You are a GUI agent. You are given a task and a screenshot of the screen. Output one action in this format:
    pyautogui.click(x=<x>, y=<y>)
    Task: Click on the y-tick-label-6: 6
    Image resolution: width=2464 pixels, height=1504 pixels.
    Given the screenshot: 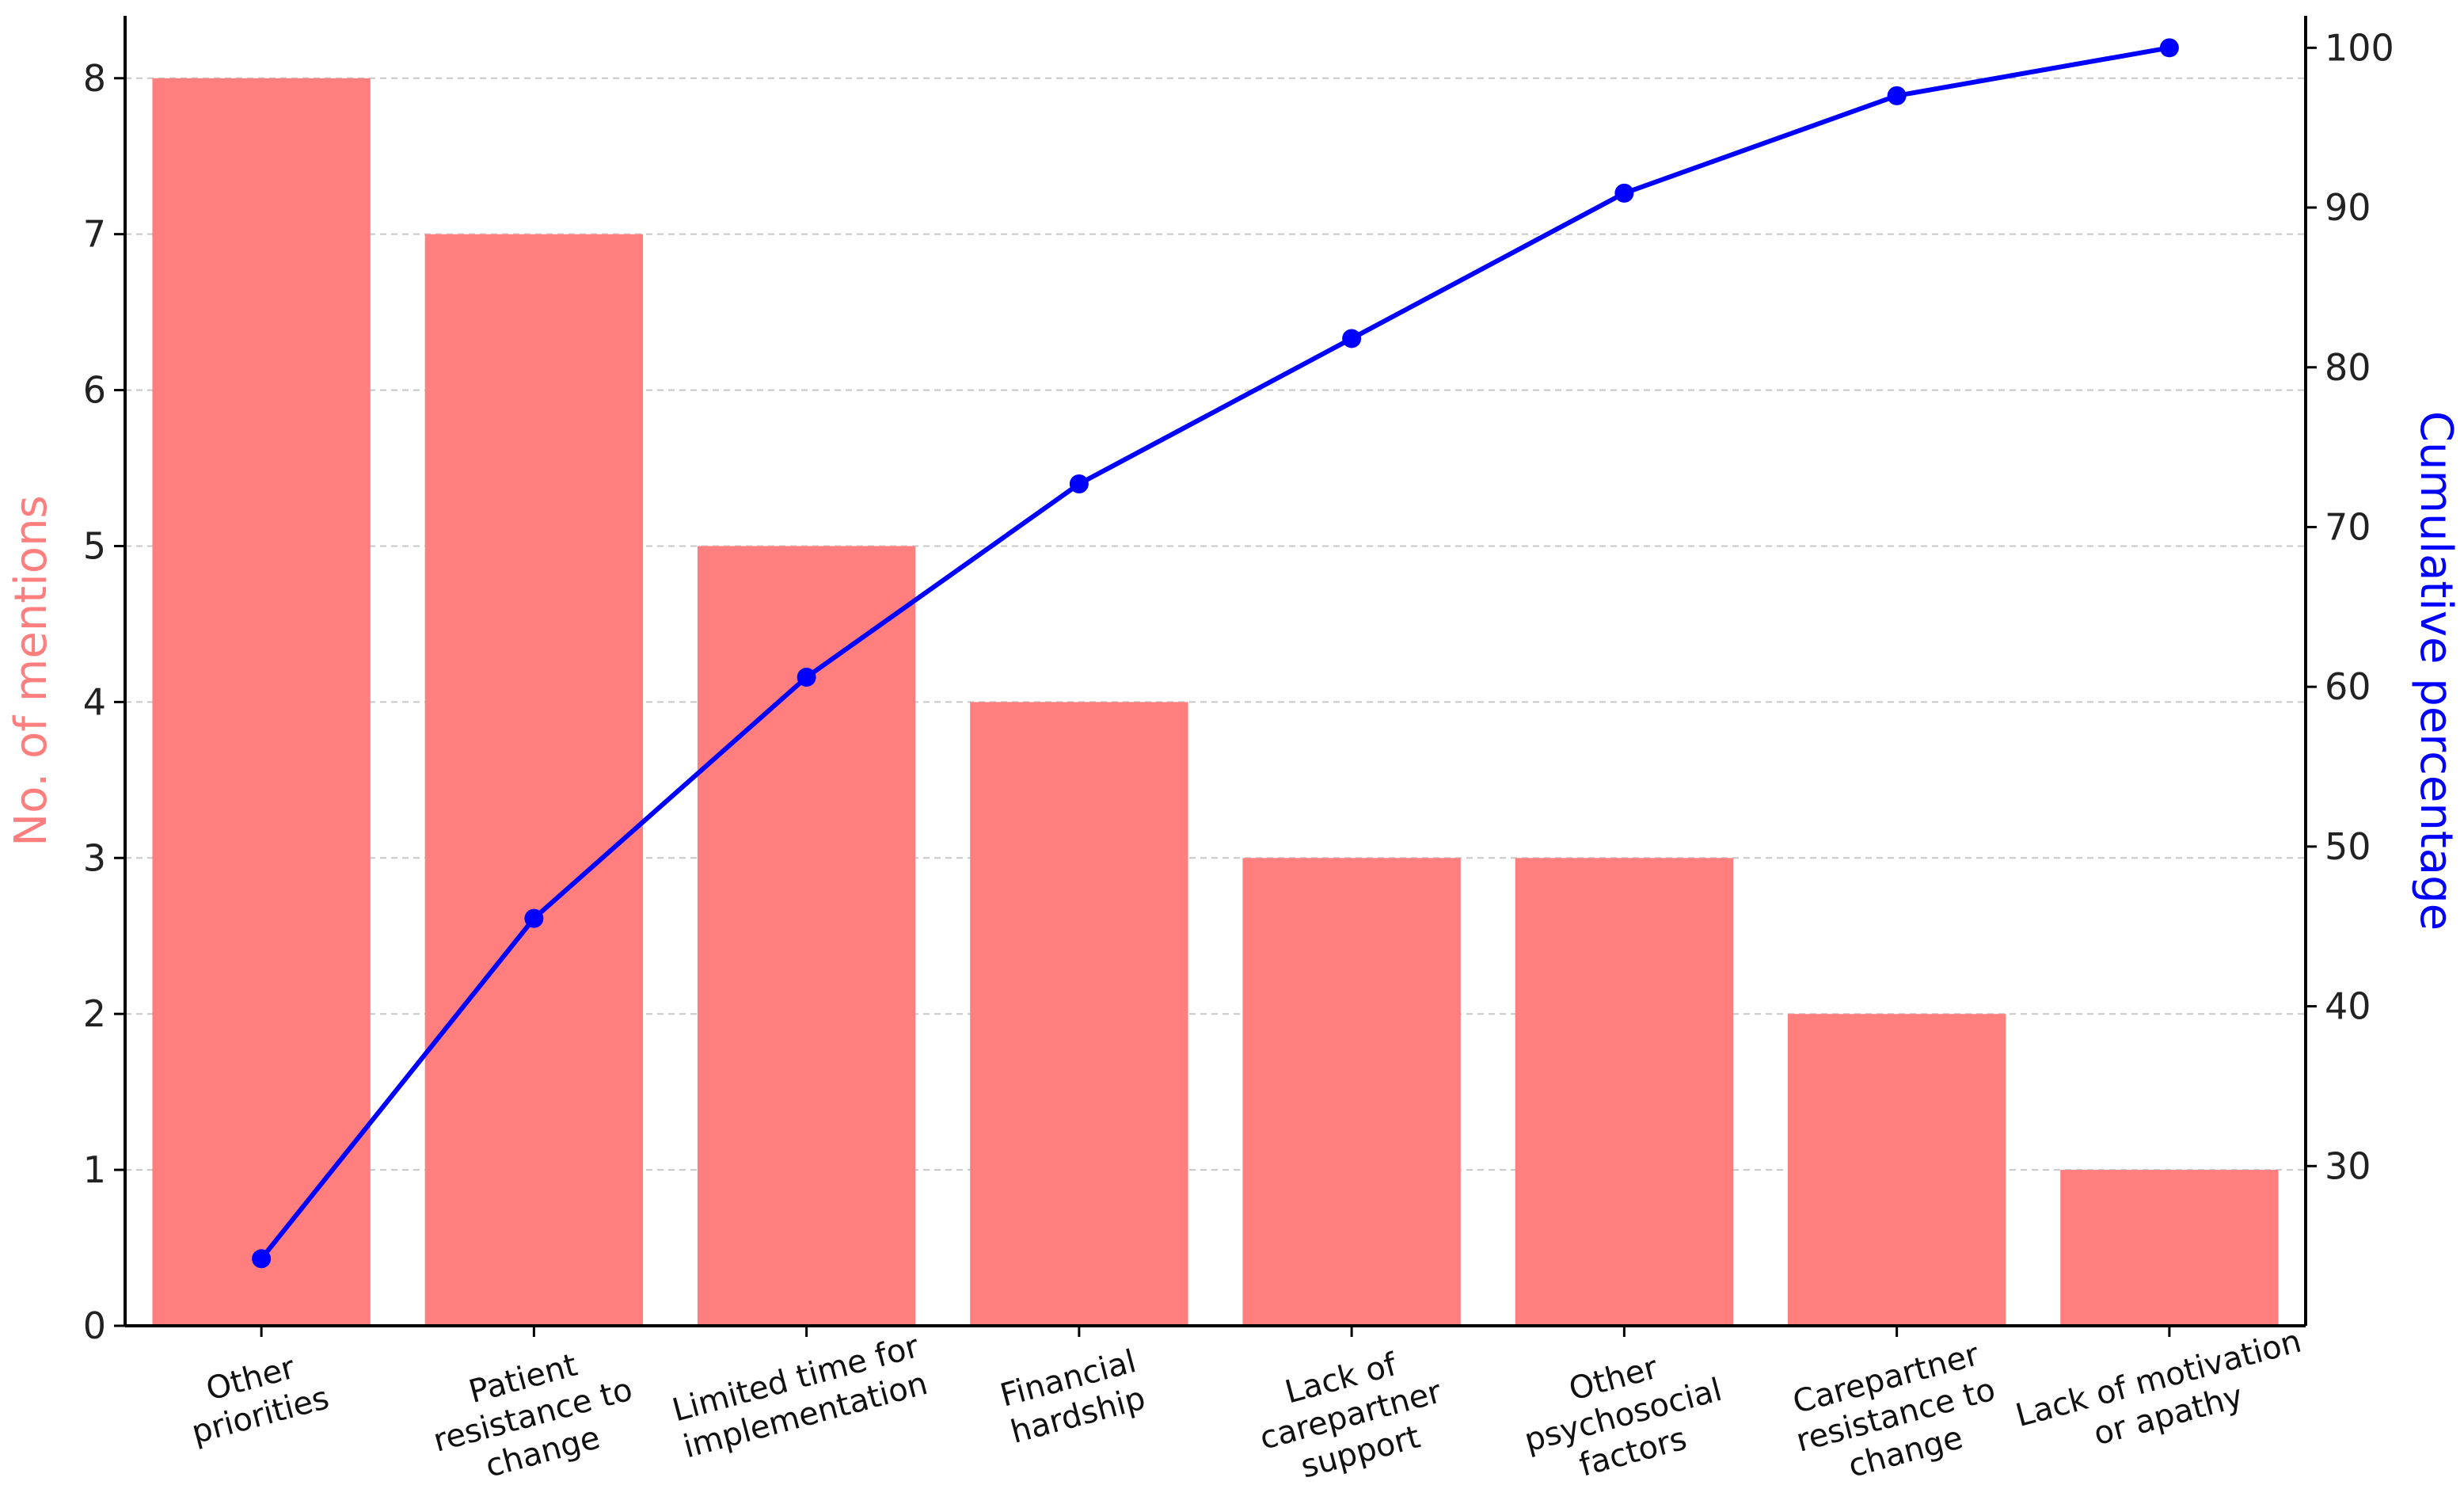 What is the action you would take?
    pyautogui.click(x=94, y=391)
    